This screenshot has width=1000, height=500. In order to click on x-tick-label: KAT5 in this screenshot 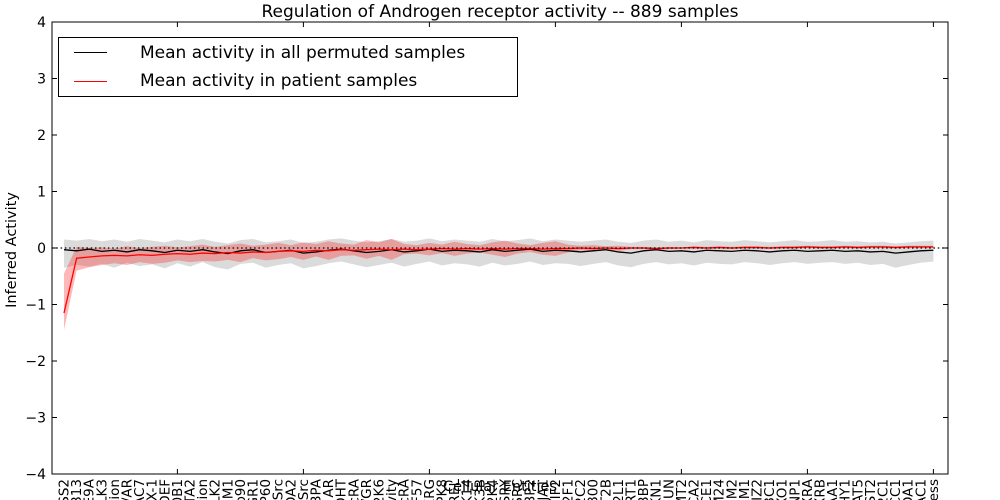, I will do `click(858, 489)`.